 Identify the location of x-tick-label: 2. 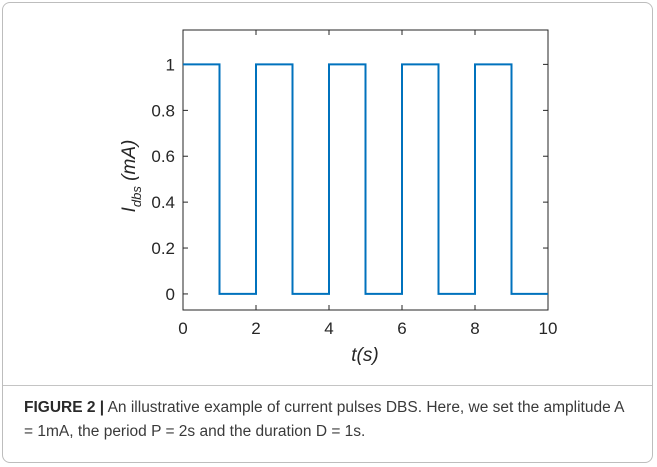
(255, 328).